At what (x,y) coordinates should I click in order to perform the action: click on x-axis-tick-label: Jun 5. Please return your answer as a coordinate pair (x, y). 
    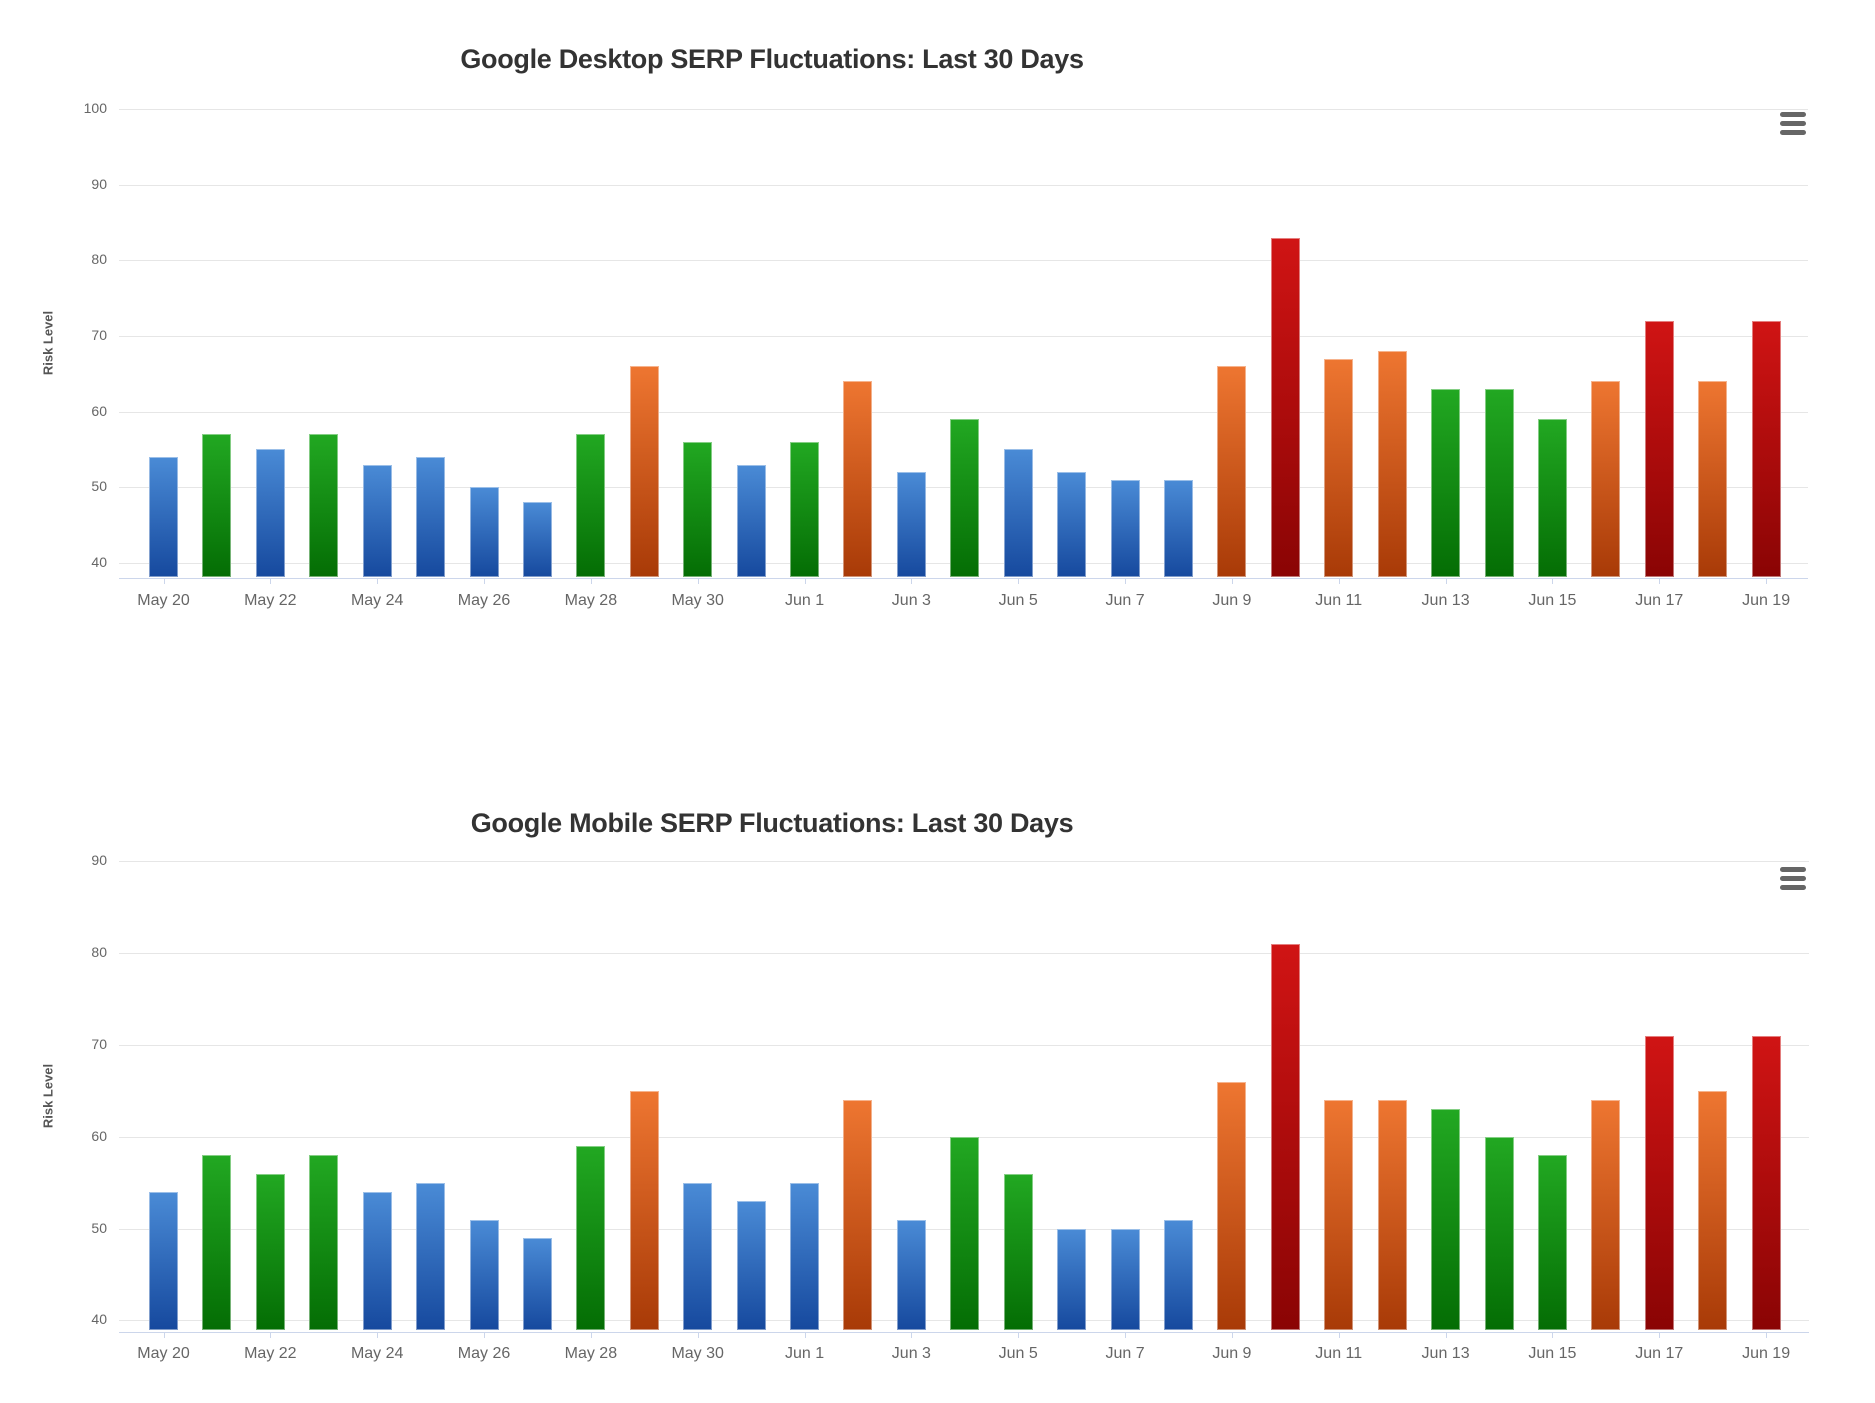
    Looking at the image, I should click on (1018, 1353).